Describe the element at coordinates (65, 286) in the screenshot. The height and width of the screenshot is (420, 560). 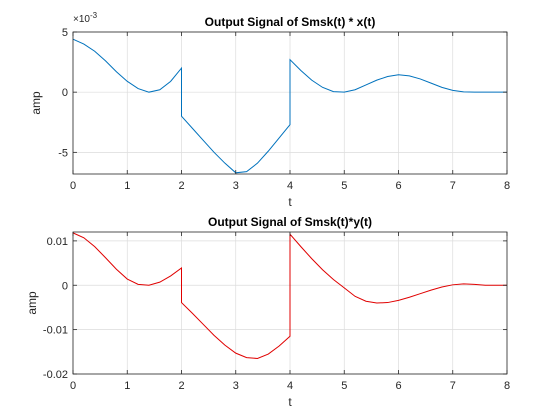
I see `bottom-y-tick-label: 0` at that location.